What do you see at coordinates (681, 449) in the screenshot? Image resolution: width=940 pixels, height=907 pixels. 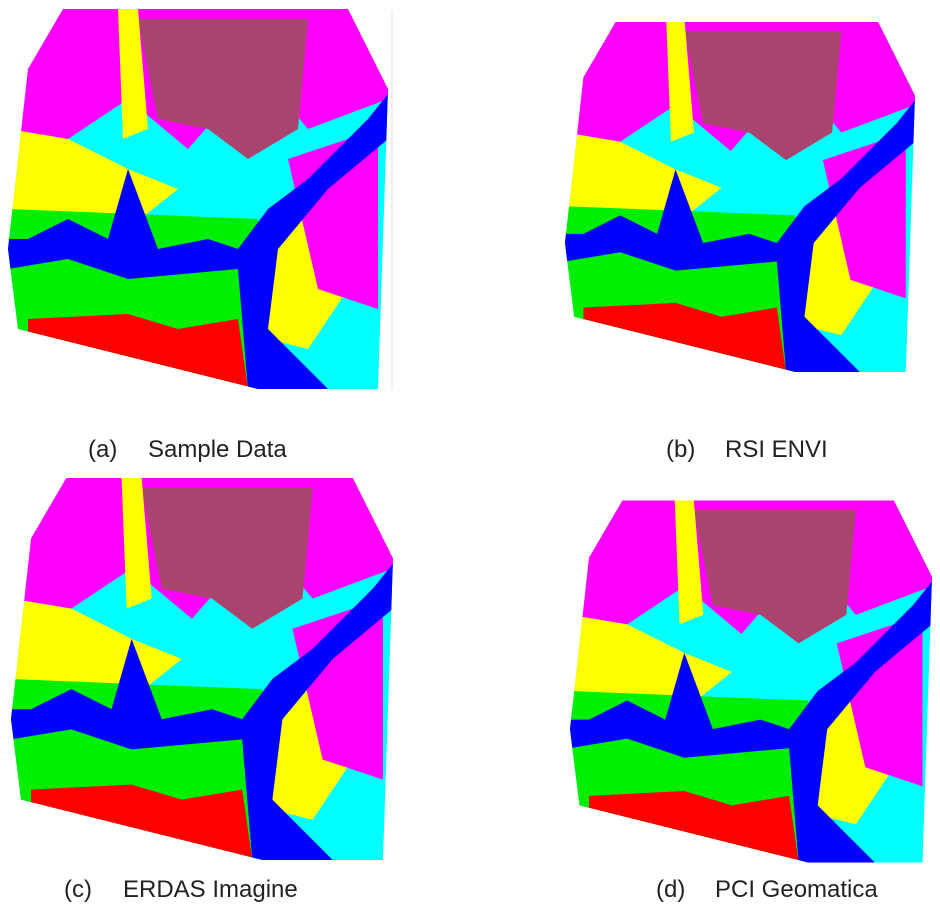 I see `panel-label: (b)` at bounding box center [681, 449].